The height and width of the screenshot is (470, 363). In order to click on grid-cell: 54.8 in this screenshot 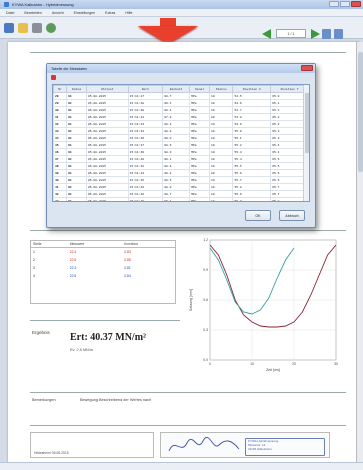, I will do `click(252, 117)`.